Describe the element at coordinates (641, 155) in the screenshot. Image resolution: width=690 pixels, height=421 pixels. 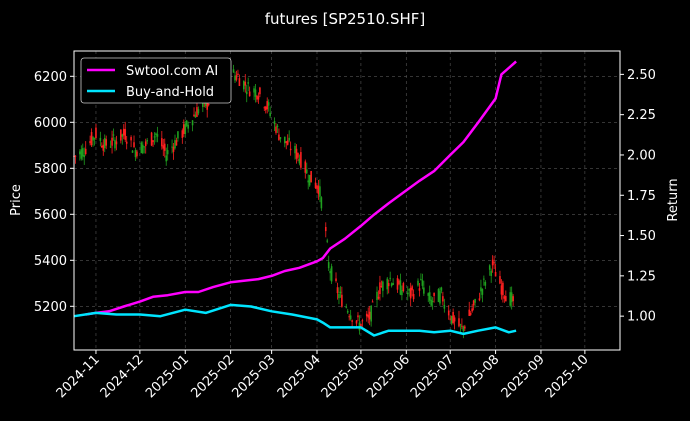
I see `y-tick-label-right: 2.00` at that location.